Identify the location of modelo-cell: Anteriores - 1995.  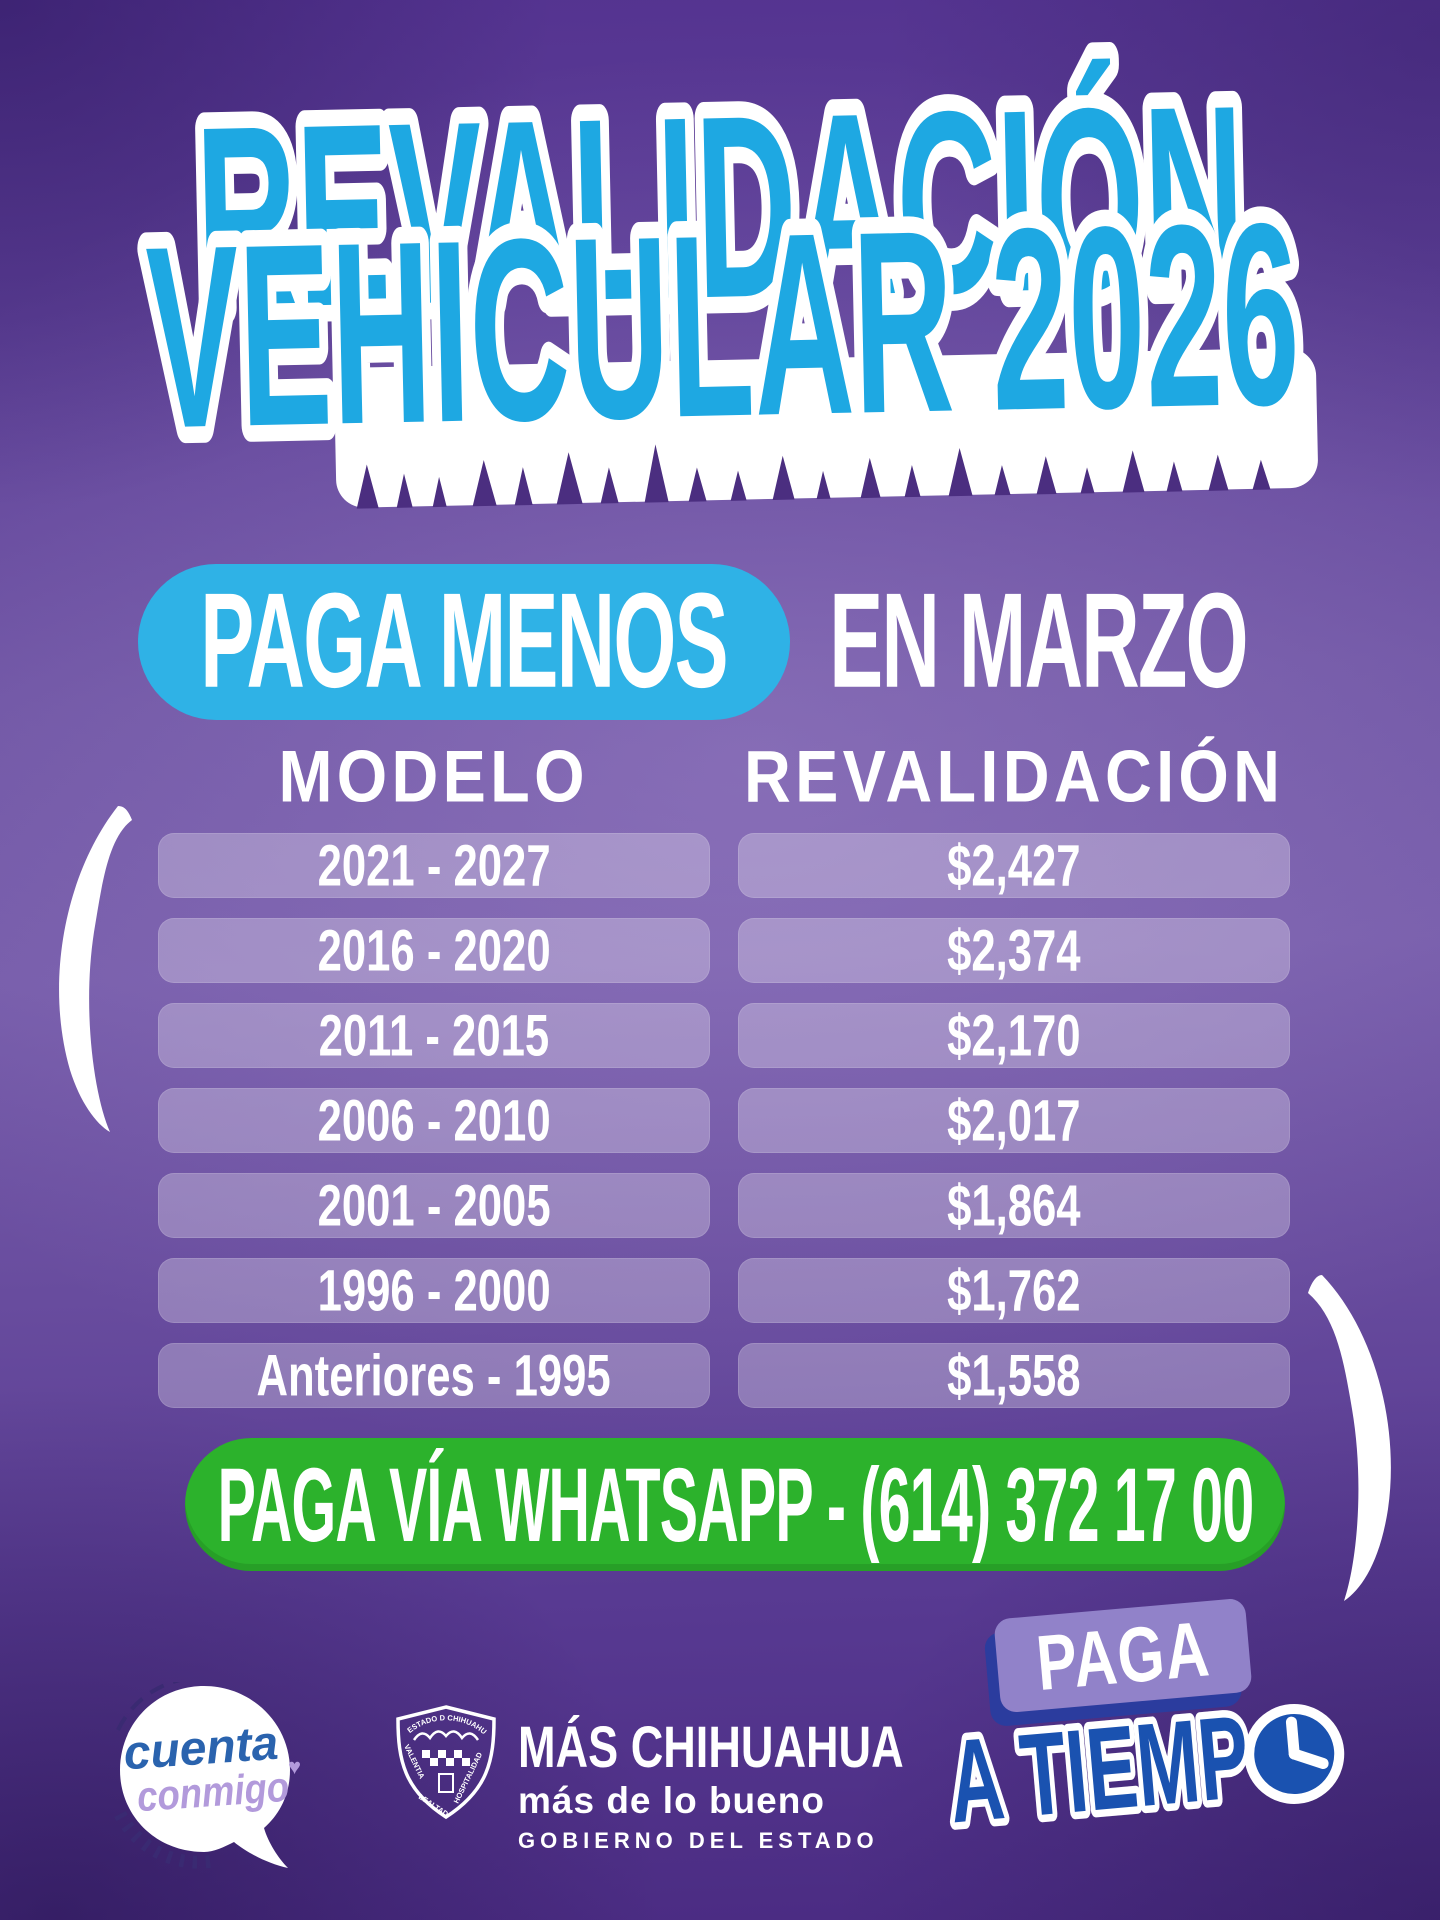
(434, 1374).